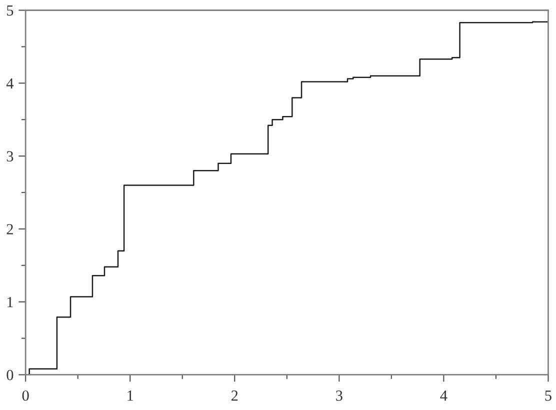 The image size is (556, 410). Describe the element at coordinates (234, 395) in the screenshot. I see `x-tick-label: 2` at that location.